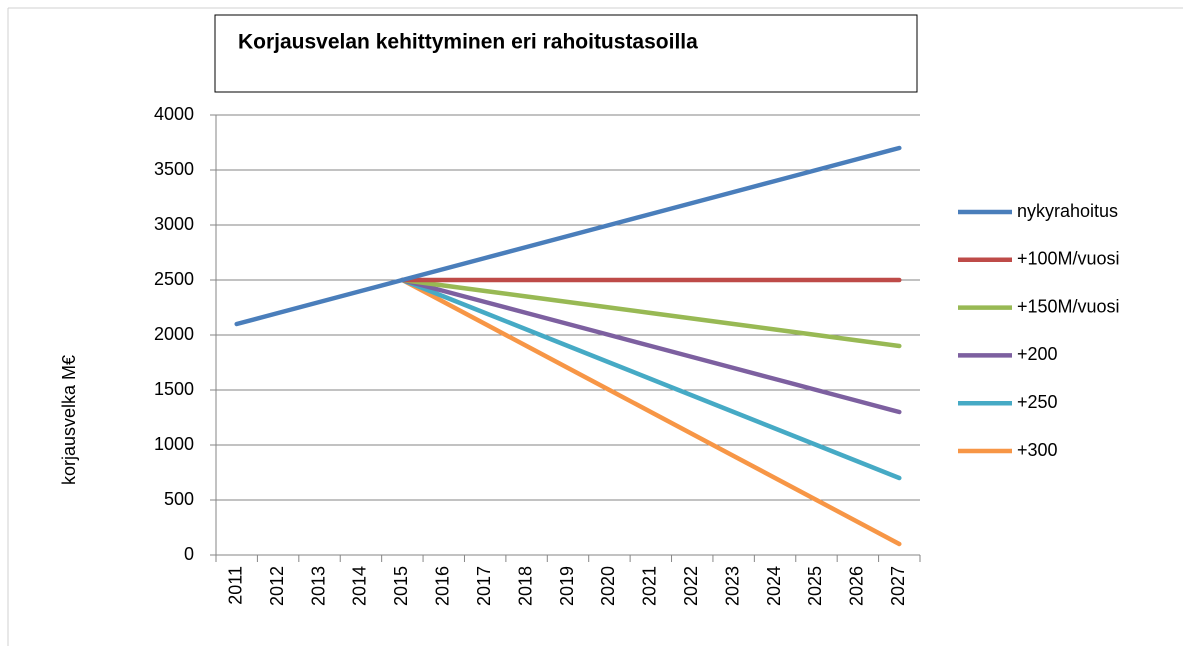 The height and width of the screenshot is (646, 1183). Describe the element at coordinates (69, 420) in the screenshot. I see `y-axis-label: korjausvelka M€` at that location.